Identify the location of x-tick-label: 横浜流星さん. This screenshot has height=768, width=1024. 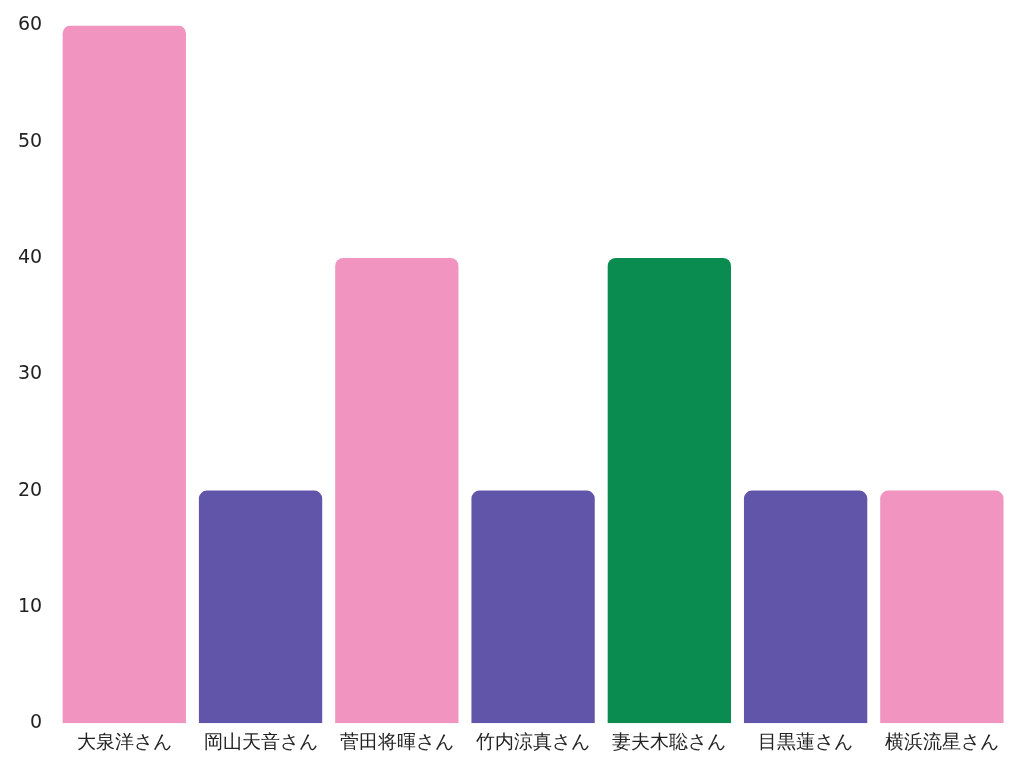
(941, 740).